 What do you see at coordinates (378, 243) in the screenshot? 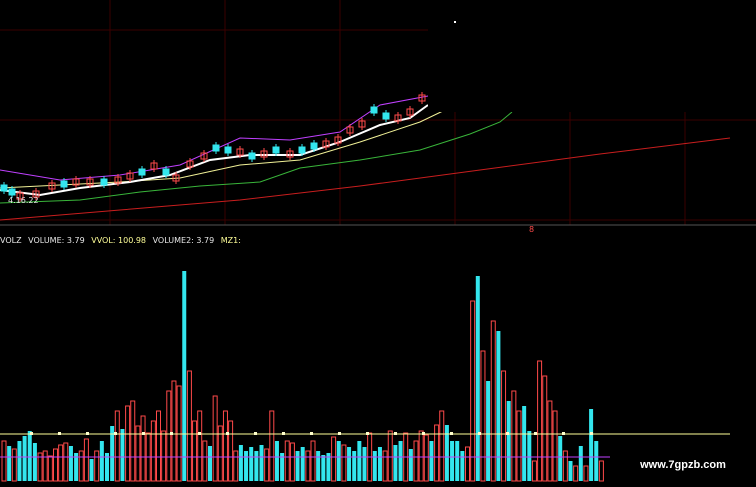
I see `redacted-region-middle` at bounding box center [378, 243].